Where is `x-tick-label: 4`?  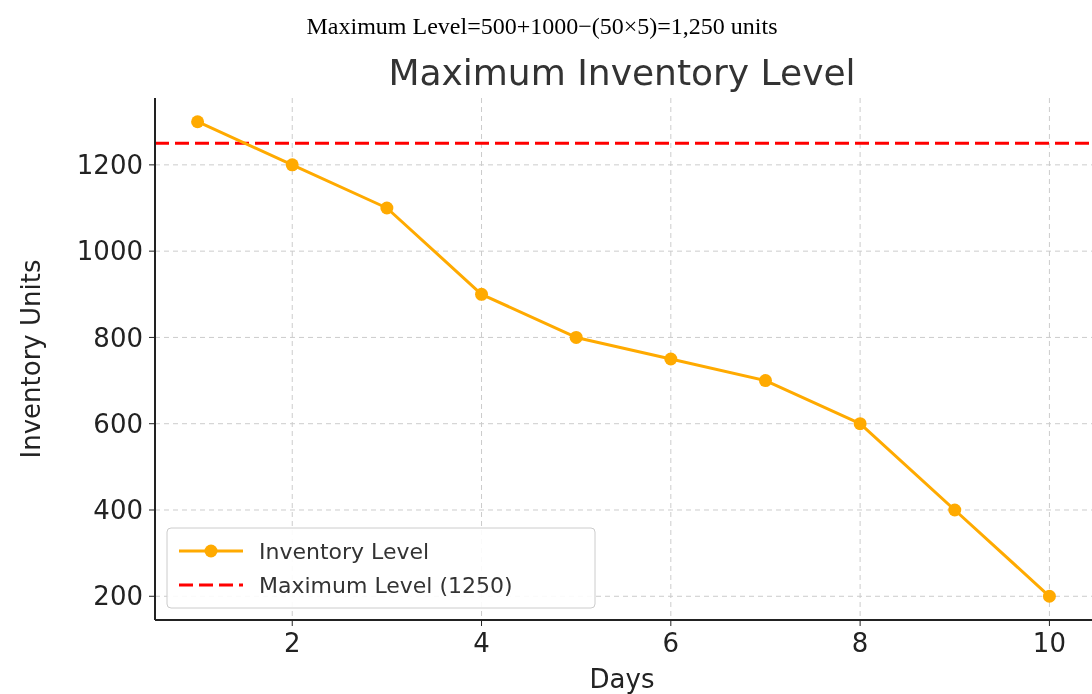 x-tick-label: 4 is located at coordinates (481, 643).